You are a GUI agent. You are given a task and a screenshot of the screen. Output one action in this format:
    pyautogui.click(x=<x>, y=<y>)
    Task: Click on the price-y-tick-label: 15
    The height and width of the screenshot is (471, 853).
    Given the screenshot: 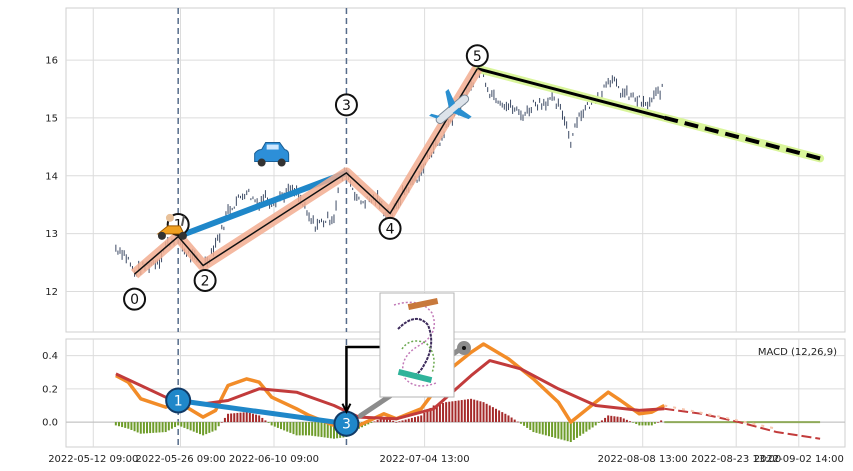 What is the action you would take?
    pyautogui.click(x=51, y=118)
    